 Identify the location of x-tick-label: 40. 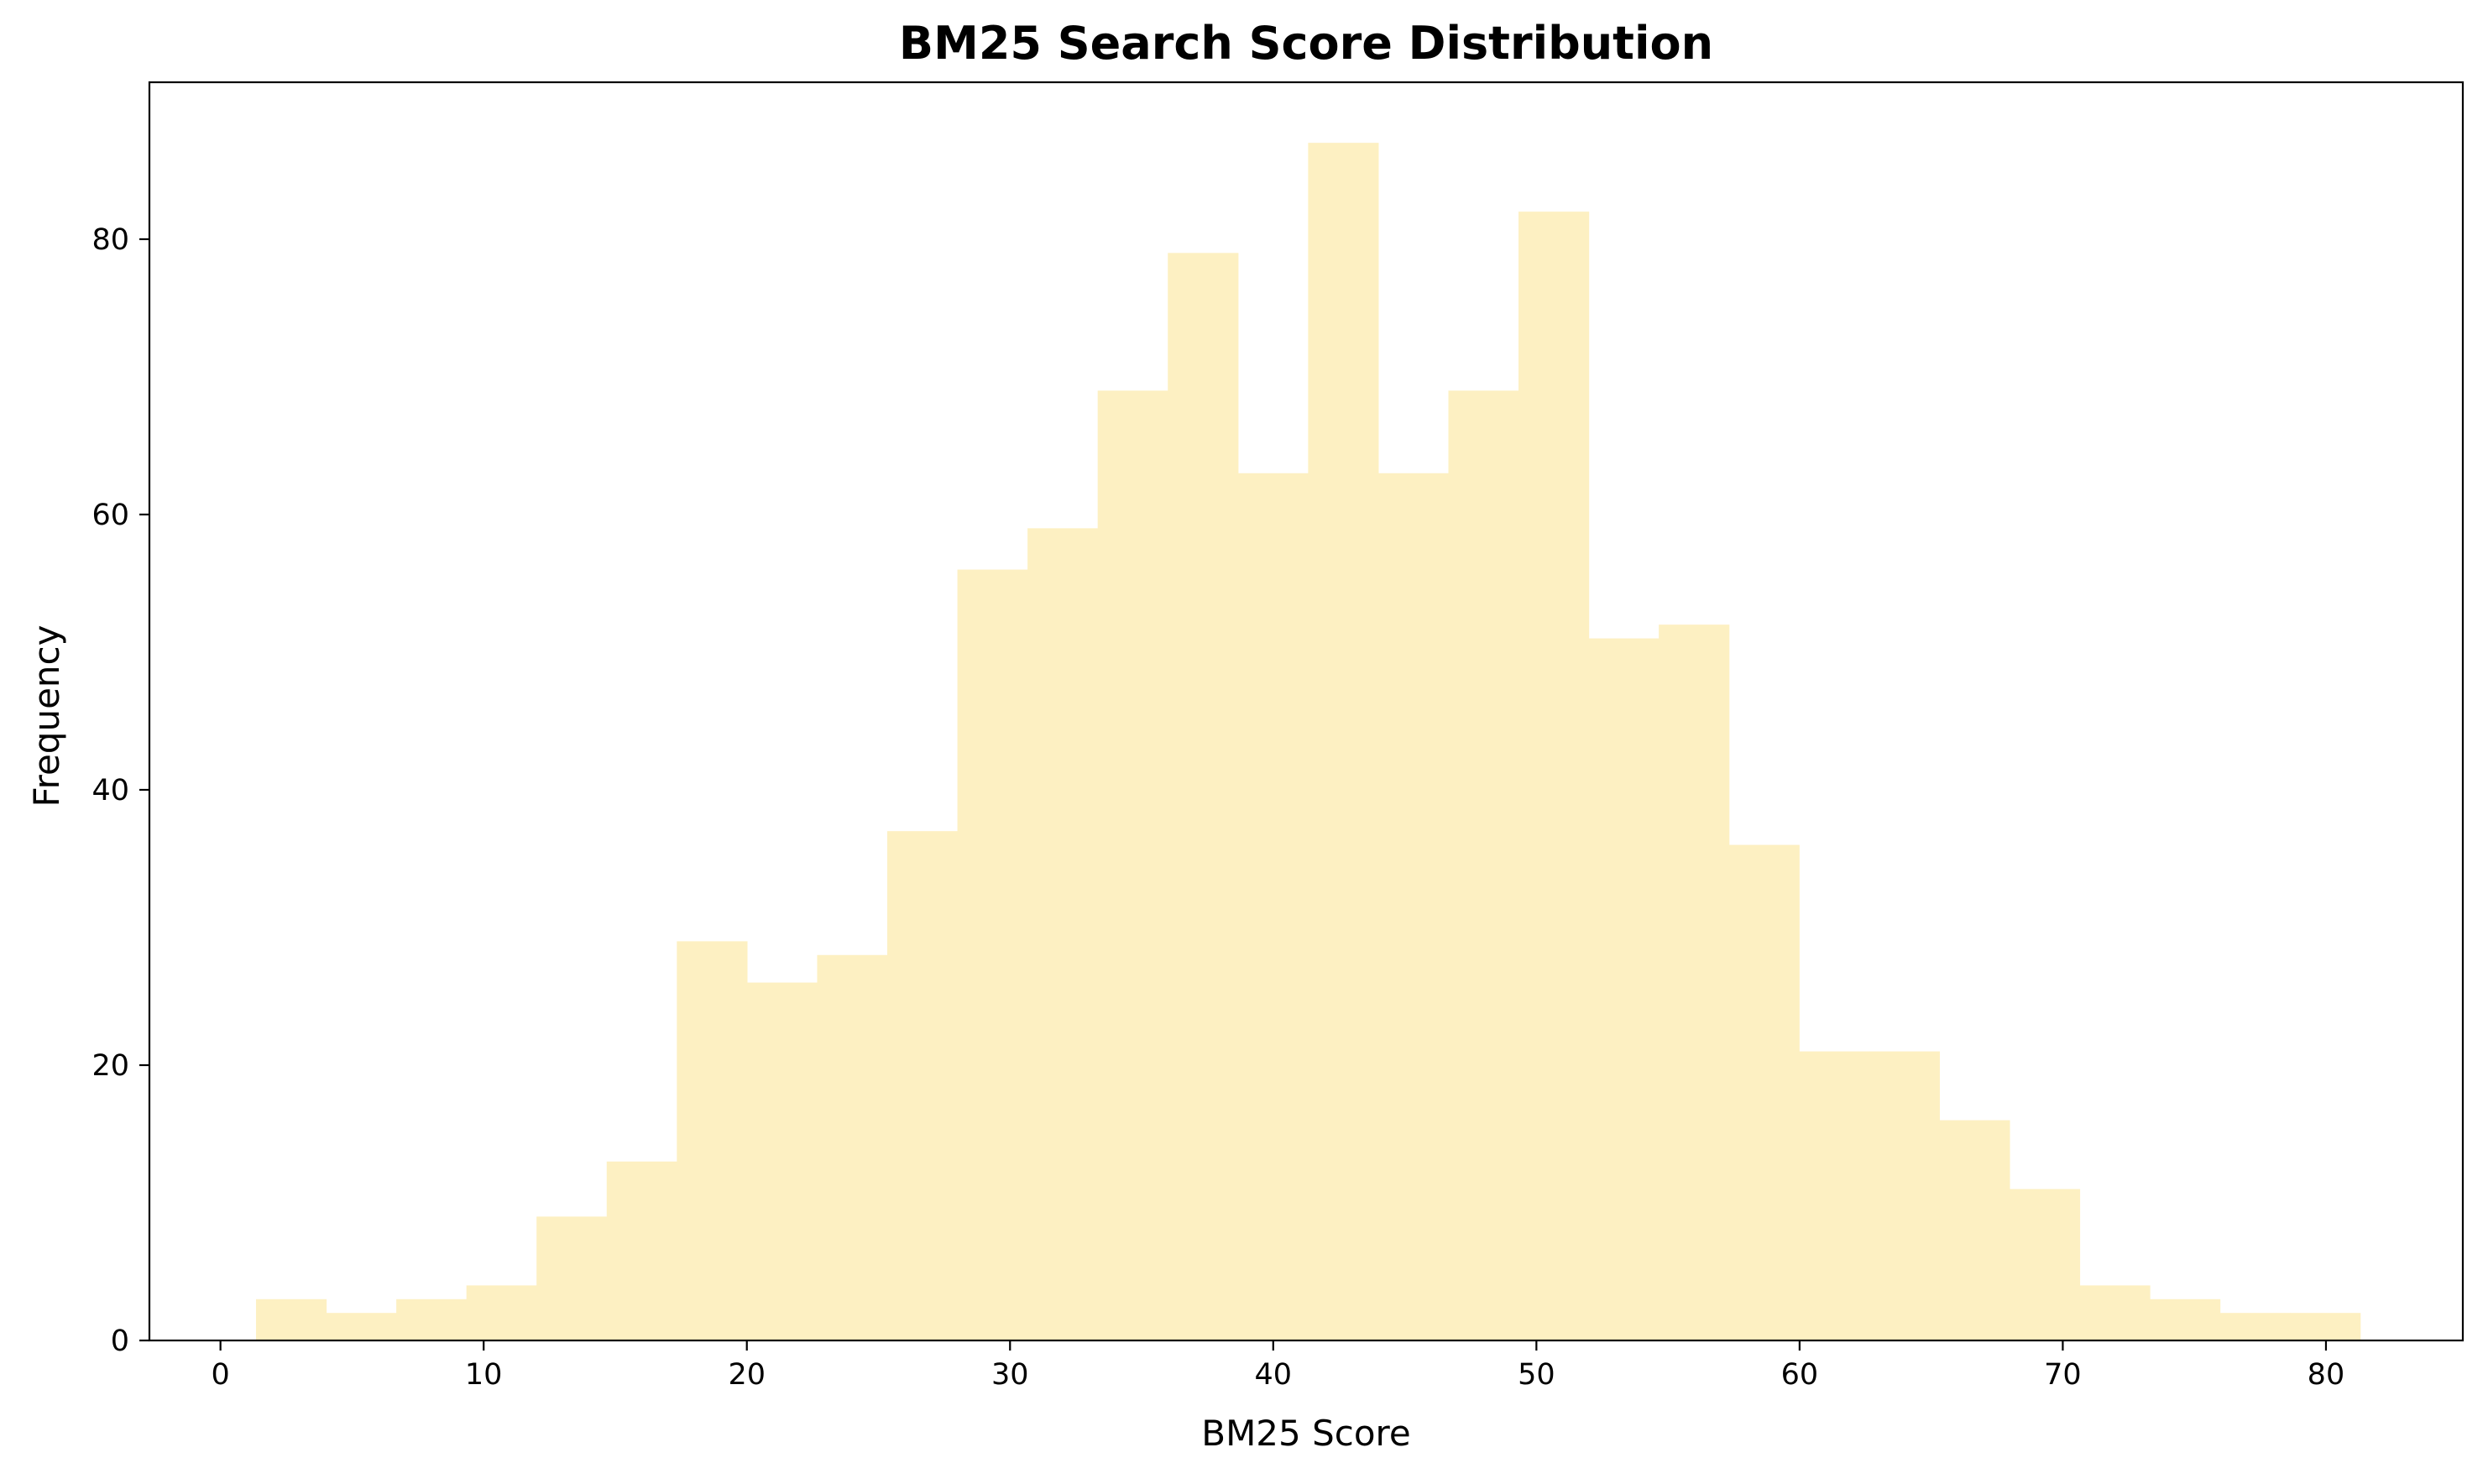
(1274, 1375).